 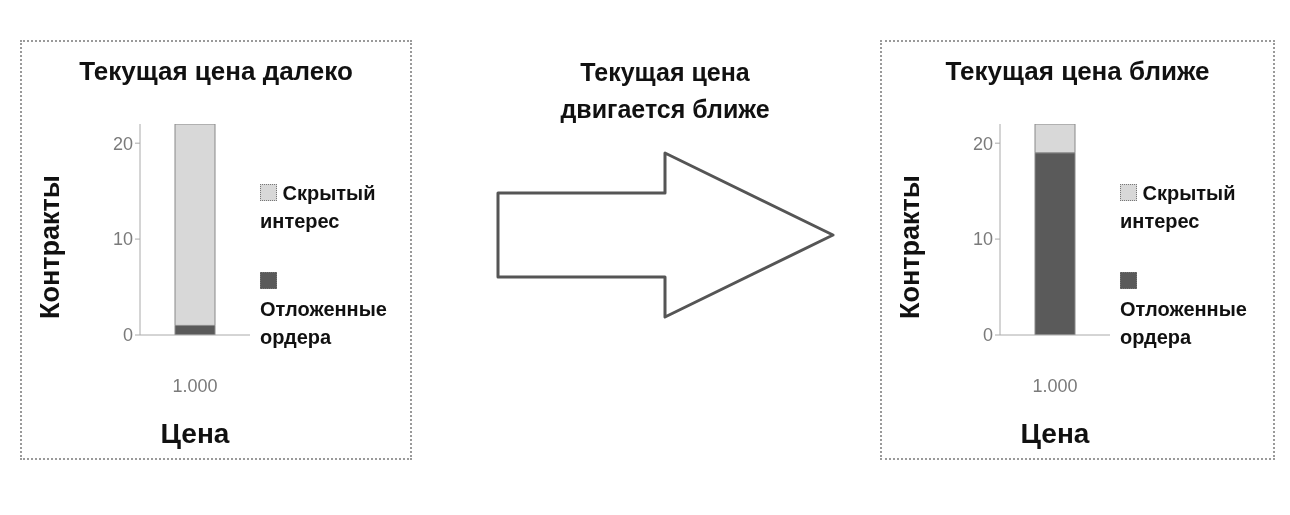 I want to click on text: Текущая цена двигается ближе, so click(x=665, y=91).